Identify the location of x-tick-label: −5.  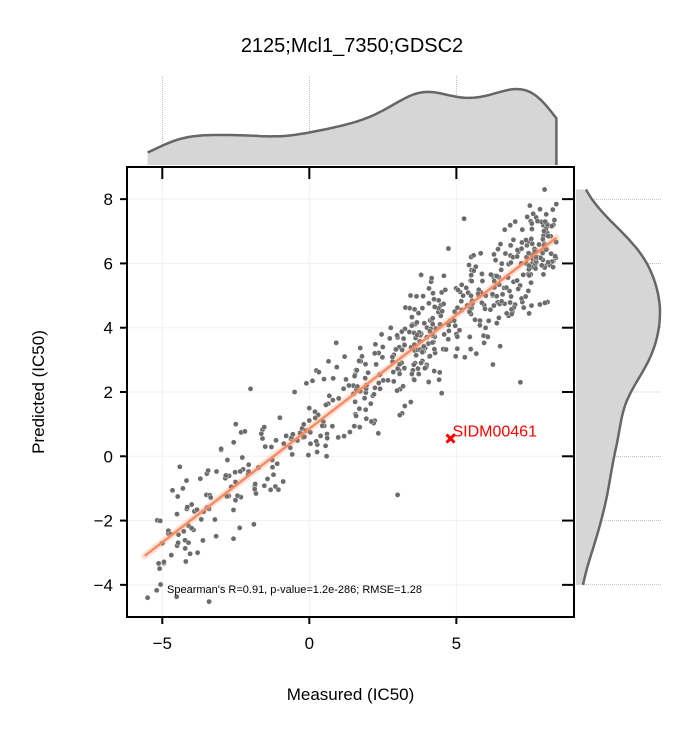
(162, 643).